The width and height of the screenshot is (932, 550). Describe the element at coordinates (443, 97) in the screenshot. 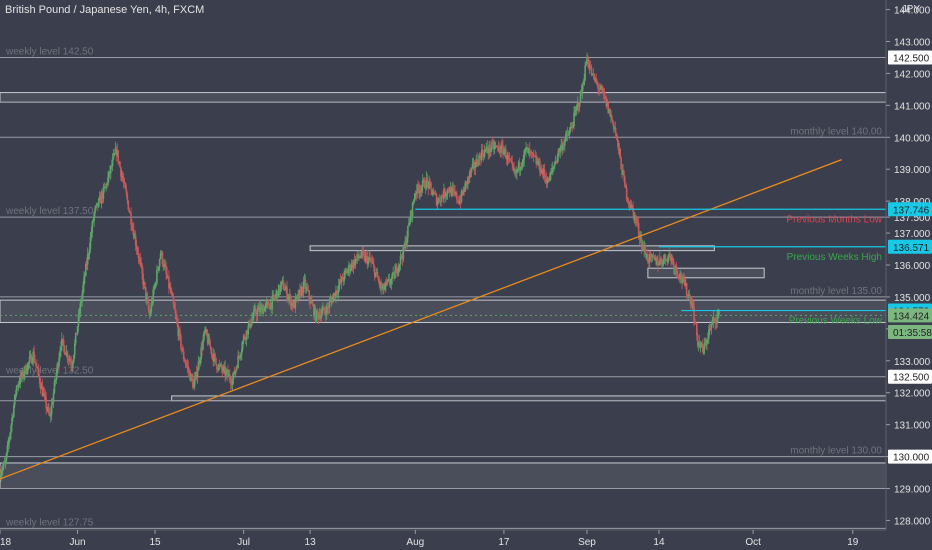

I see `price-zone` at that location.